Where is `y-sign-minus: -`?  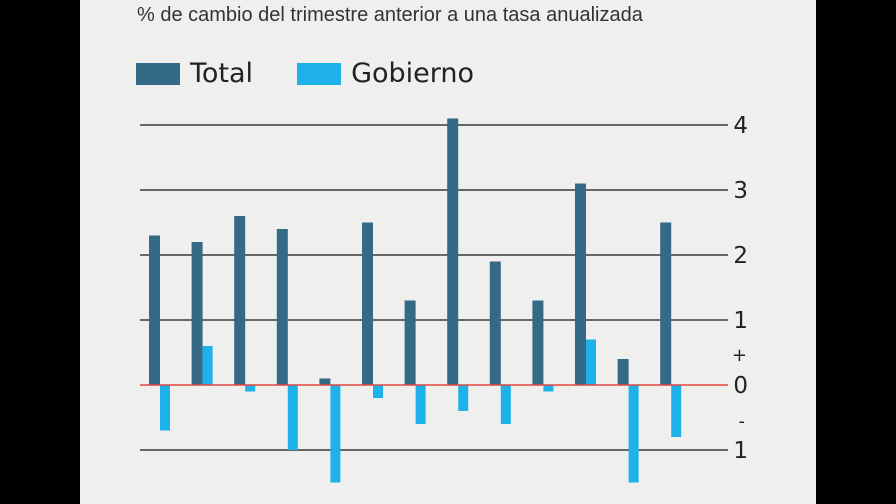 y-sign-minus: - is located at coordinates (742, 421).